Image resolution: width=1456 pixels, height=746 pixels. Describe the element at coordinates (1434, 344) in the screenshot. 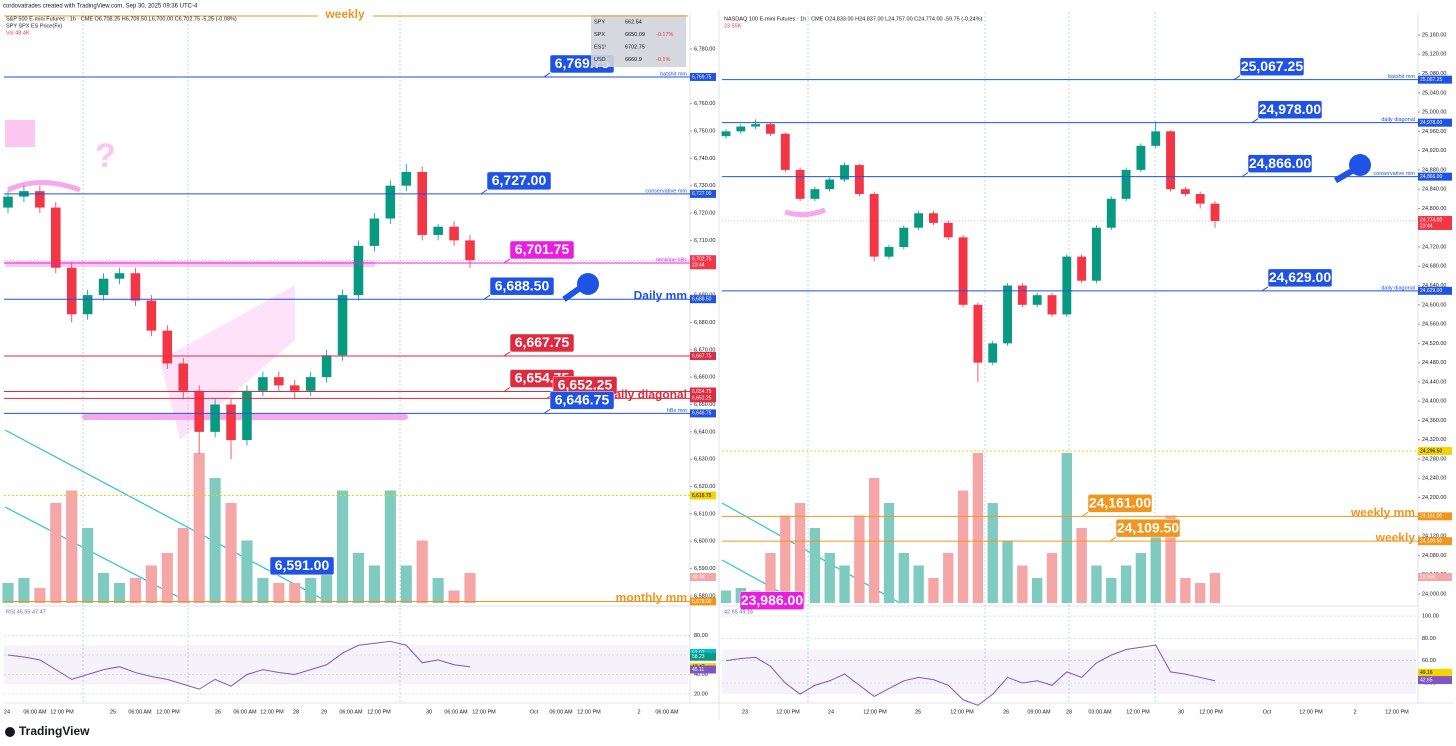

I see `y-tick-label: 24,520.00` at that location.